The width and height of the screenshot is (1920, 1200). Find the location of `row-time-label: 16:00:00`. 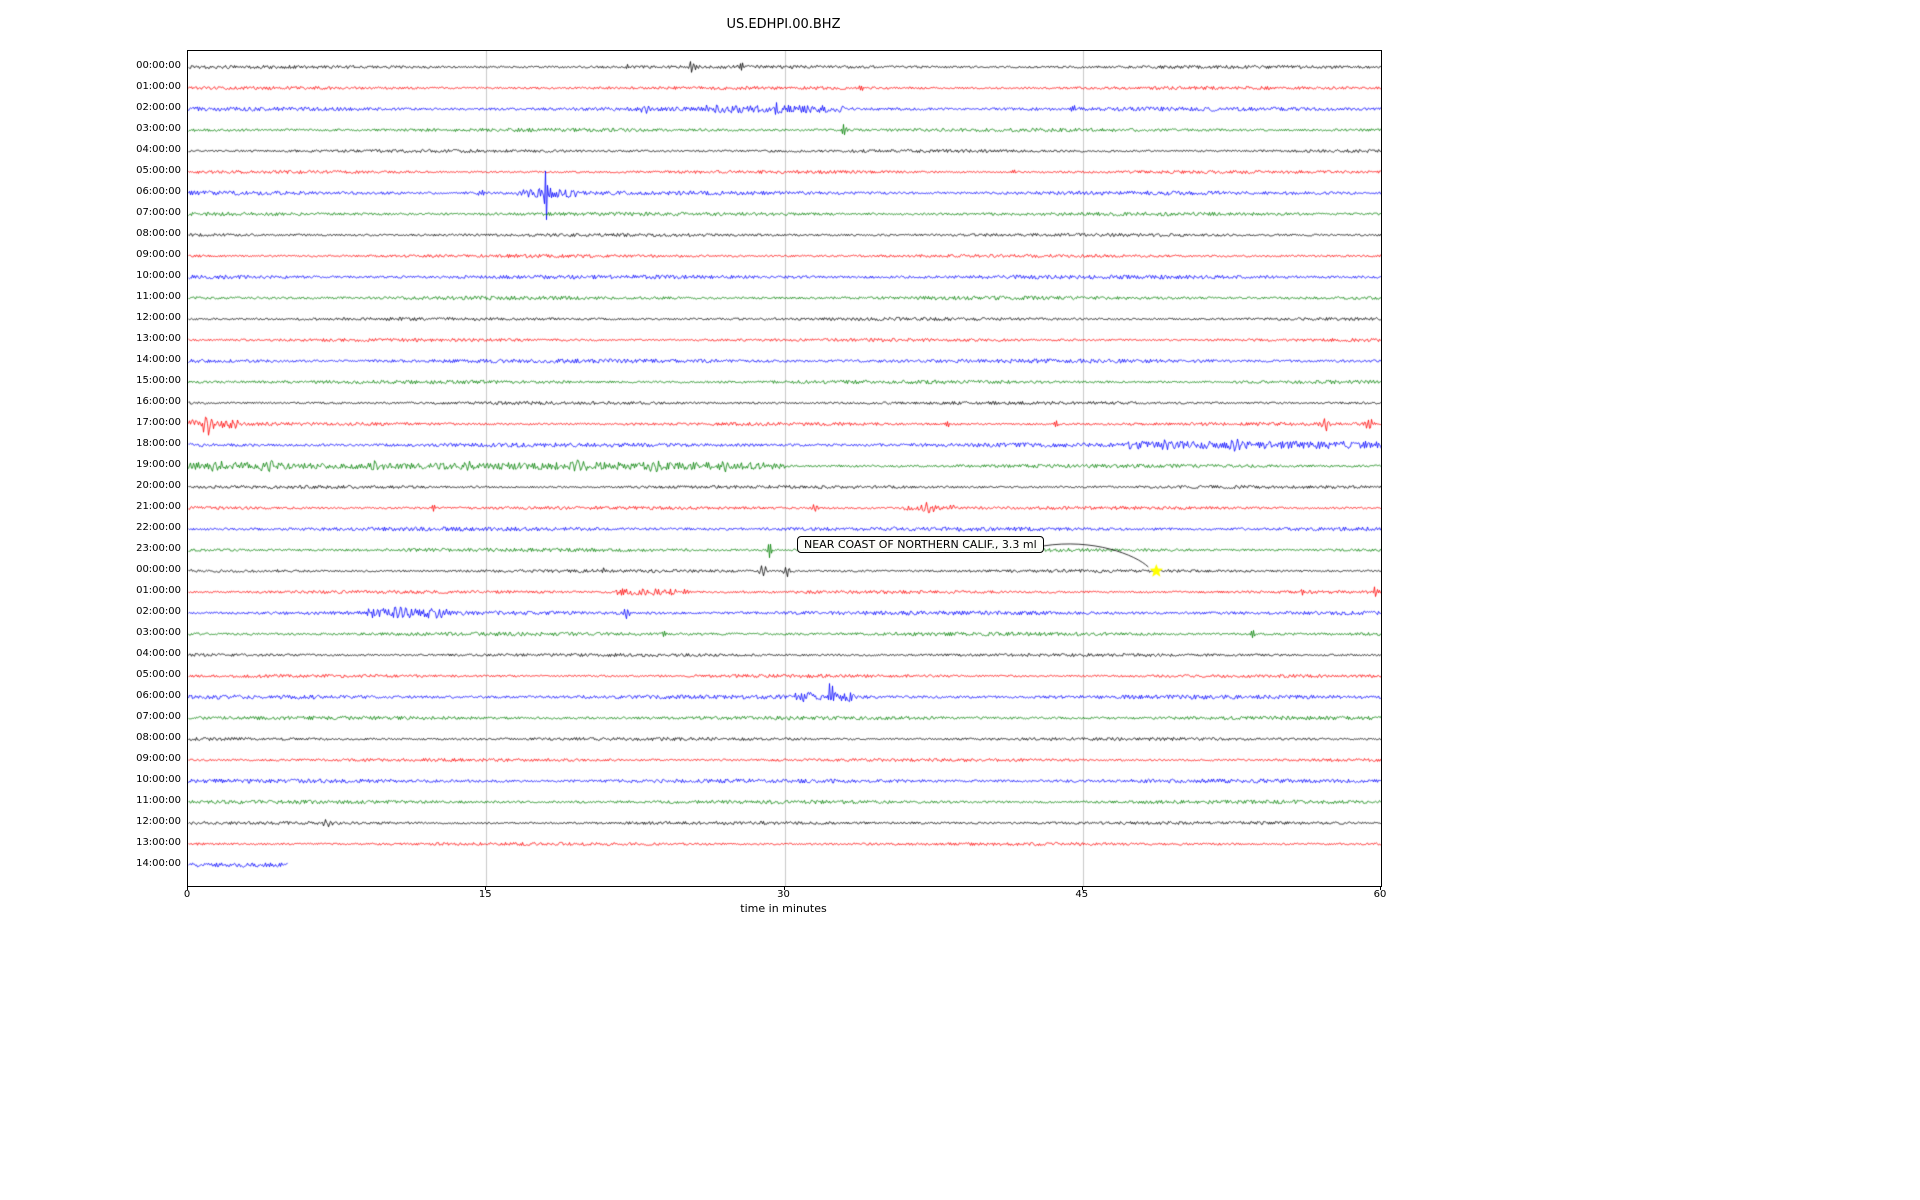

row-time-label: 16:00:00 is located at coordinates (158, 401).